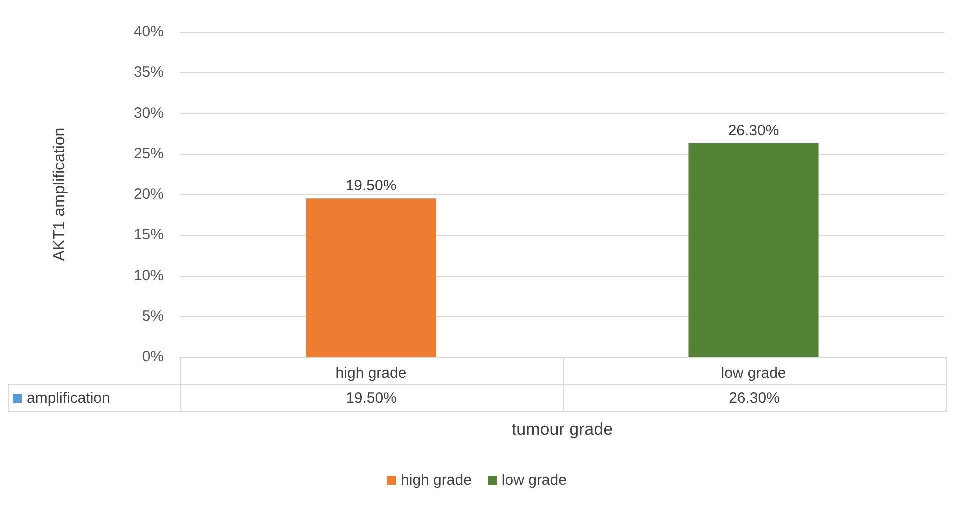  Describe the element at coordinates (754, 131) in the screenshot. I see `text: 26.30%` at that location.